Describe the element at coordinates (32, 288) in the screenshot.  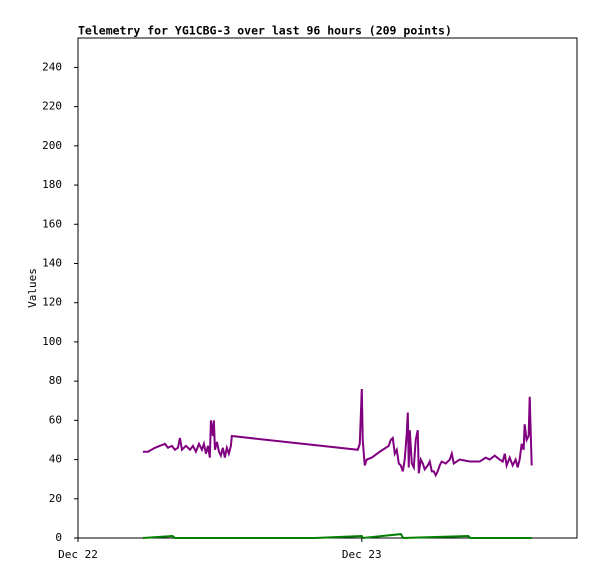
I see `y-axis-label: Values` at that location.